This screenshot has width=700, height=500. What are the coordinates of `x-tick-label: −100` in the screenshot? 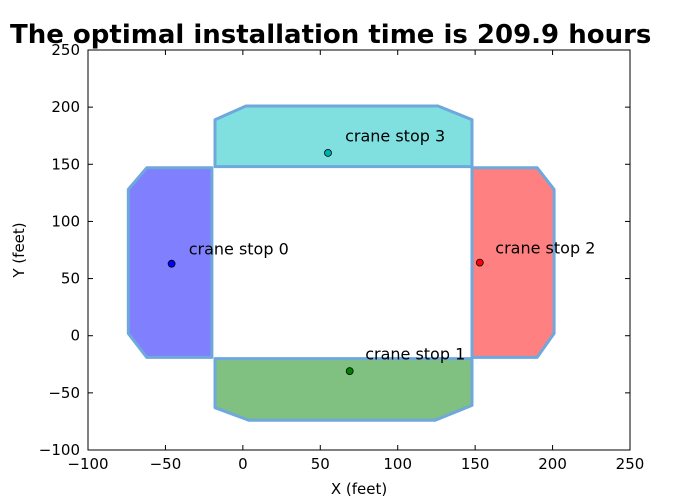 It's located at (87, 464).